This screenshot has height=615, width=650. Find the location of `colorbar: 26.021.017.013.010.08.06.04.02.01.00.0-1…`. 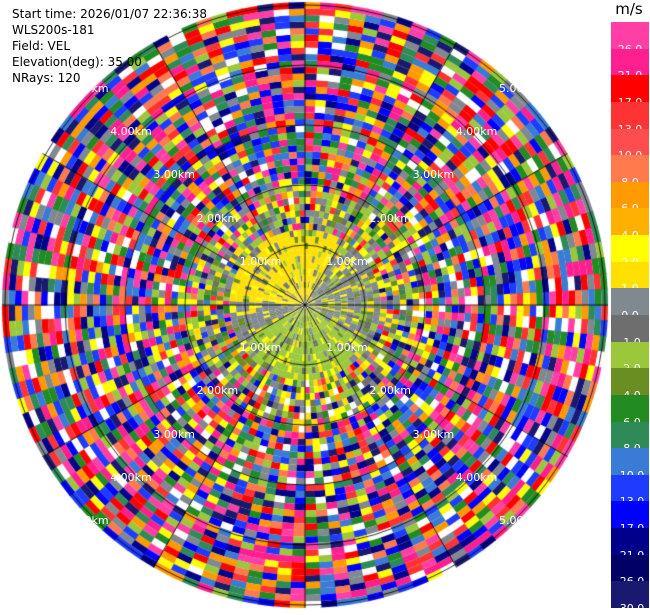

colorbar: 26.021.017.013.010.08.06.04.02.01.00.0-1… is located at coordinates (630, 318).